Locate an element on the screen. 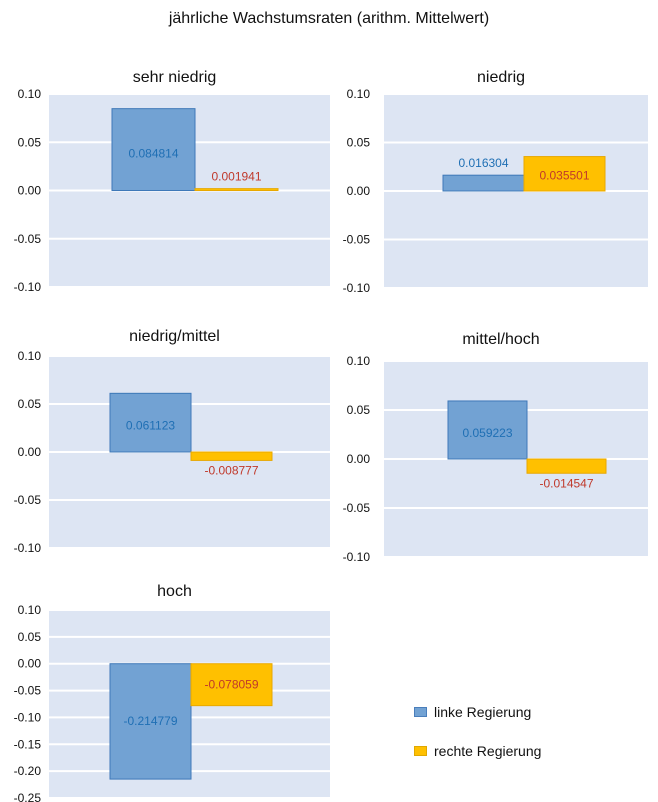  data-label: 0.016304 is located at coordinates (483, 163).